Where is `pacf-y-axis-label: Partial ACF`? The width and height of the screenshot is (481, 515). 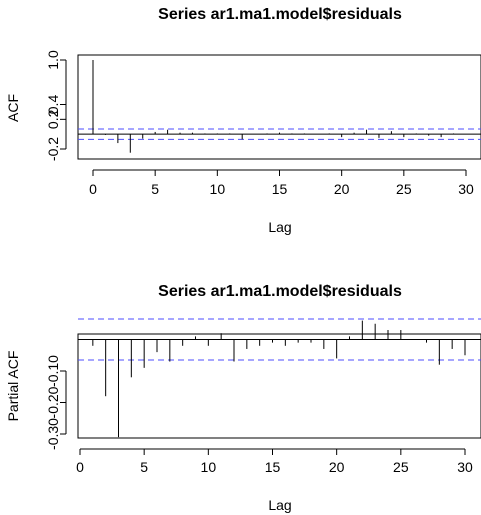
pacf-y-axis-label: Partial ACF is located at coordinates (13, 386).